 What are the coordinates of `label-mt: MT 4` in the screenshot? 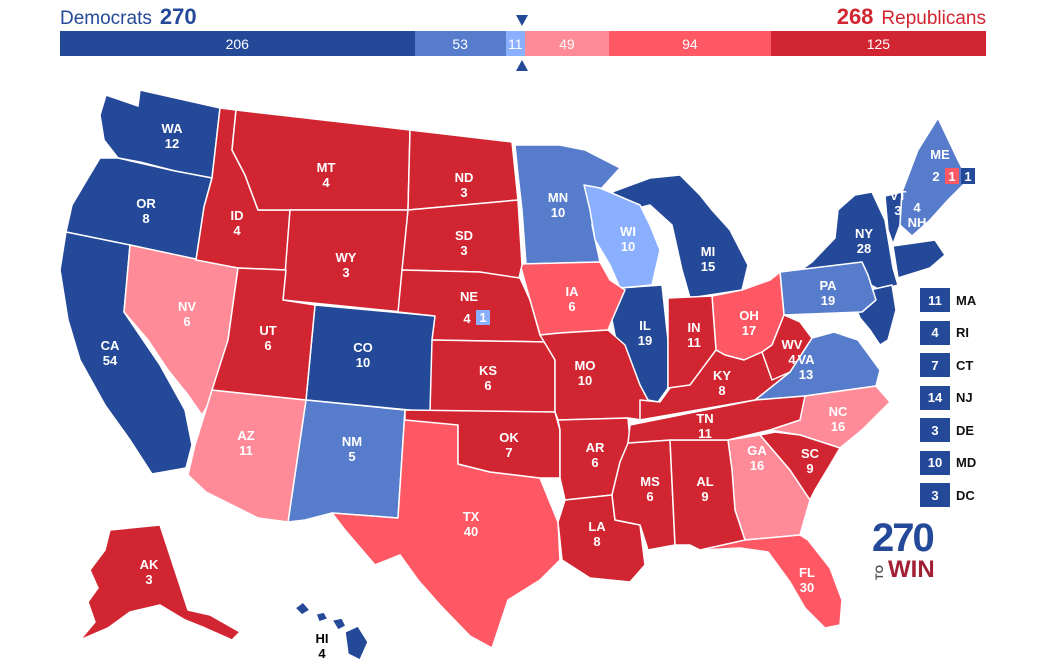 It's located at (326, 175).